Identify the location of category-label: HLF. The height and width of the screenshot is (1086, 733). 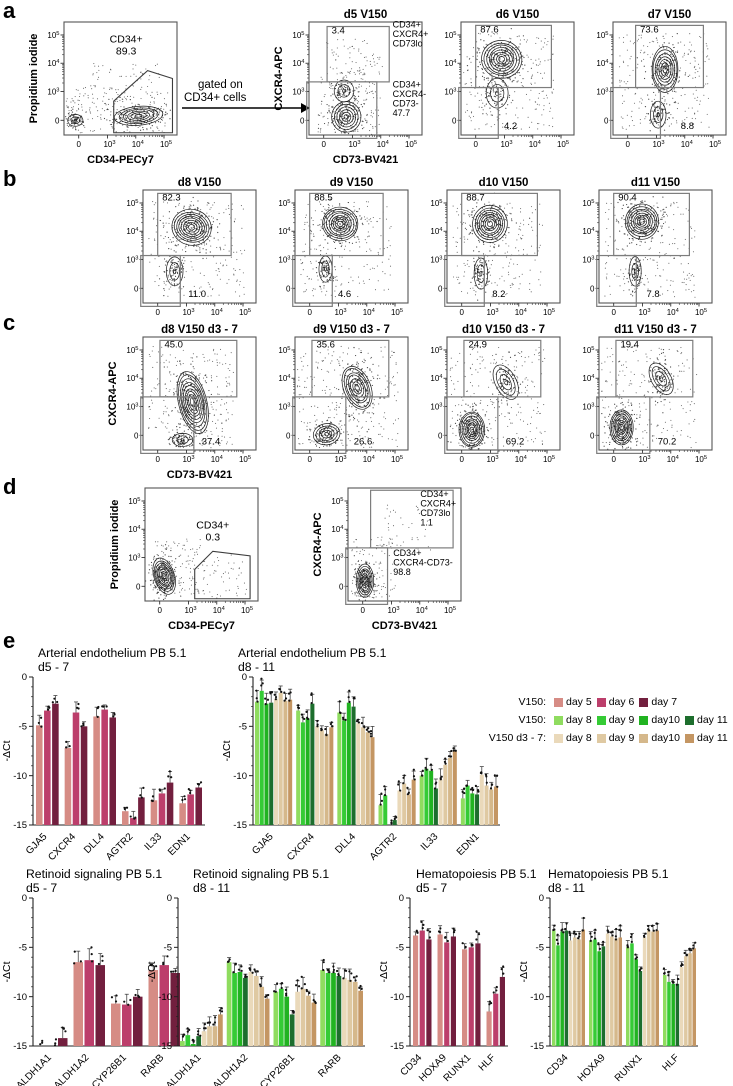
(670, 1062).